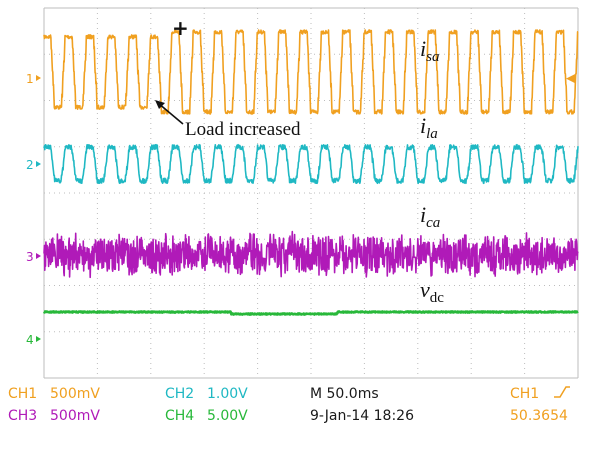 Image resolution: width=600 pixels, height=455 pixels. Describe the element at coordinates (180, 28) in the screenshot. I see `trigger-marker: +` at that location.